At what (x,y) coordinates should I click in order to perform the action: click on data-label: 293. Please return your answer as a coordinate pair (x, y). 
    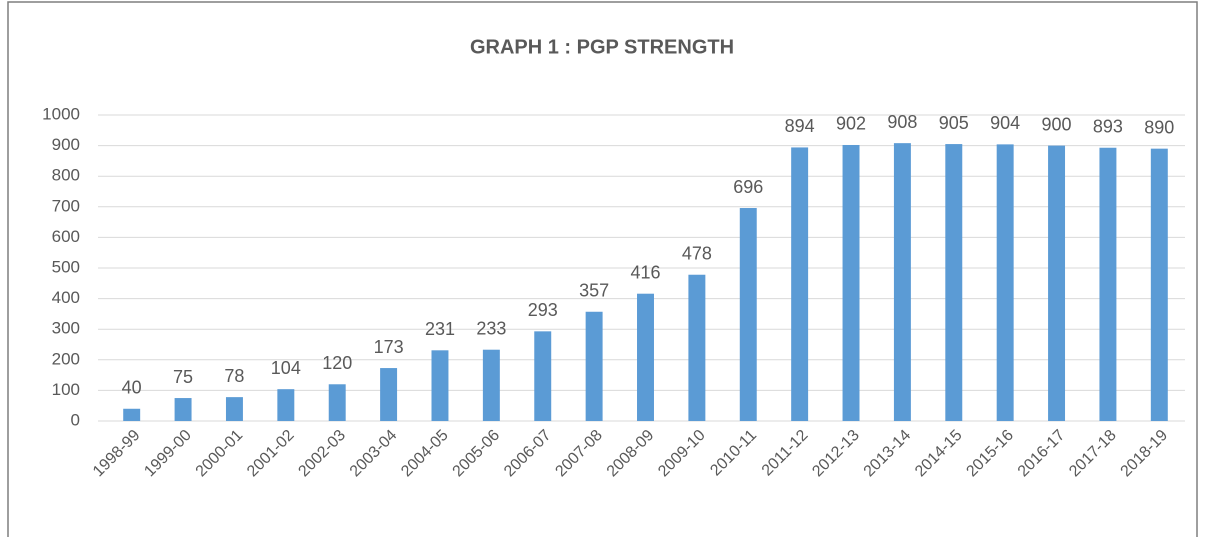
    Looking at the image, I should click on (543, 310).